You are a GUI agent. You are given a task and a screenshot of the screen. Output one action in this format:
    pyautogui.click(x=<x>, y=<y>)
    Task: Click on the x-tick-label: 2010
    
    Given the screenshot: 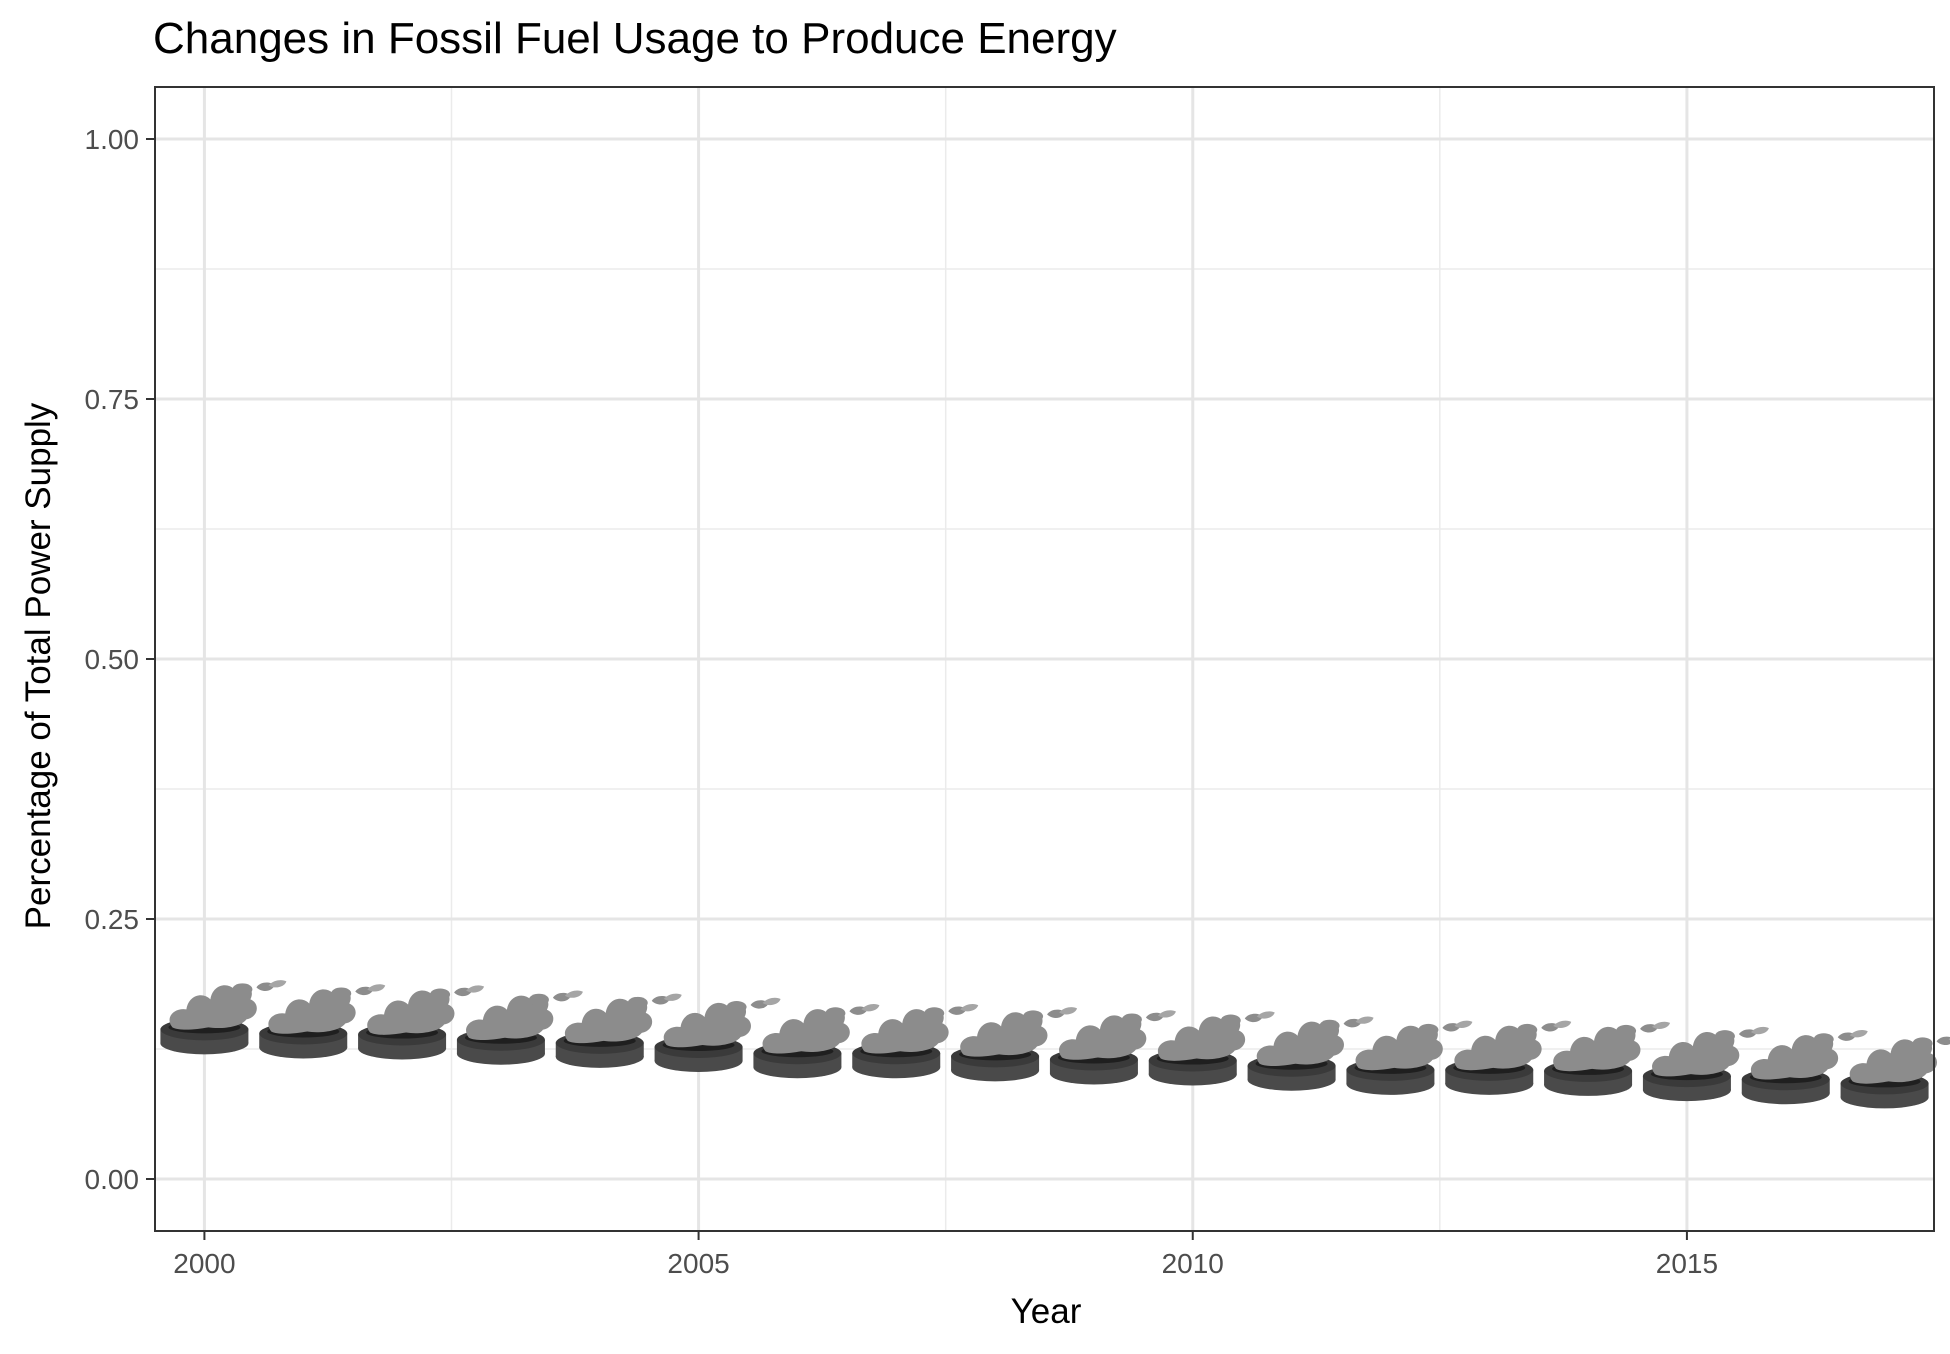 What is the action you would take?
    pyautogui.click(x=1193, y=1263)
    